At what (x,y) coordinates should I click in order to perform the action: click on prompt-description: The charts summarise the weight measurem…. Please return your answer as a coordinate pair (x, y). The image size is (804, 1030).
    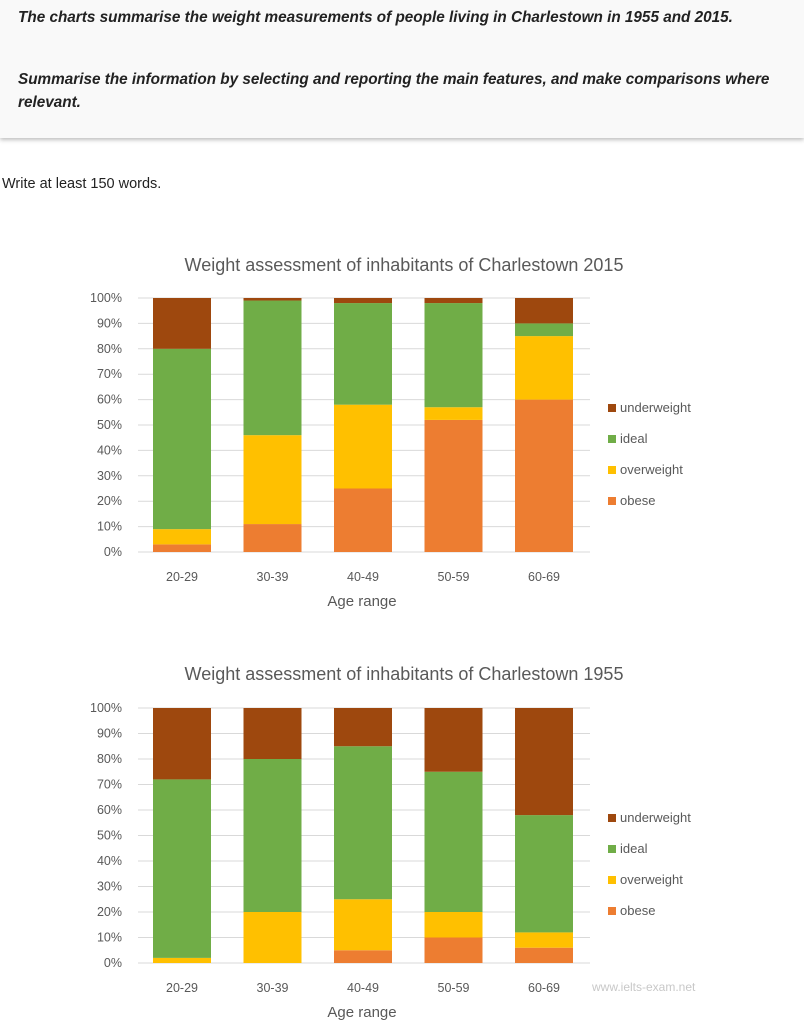
    Looking at the image, I should click on (375, 17).